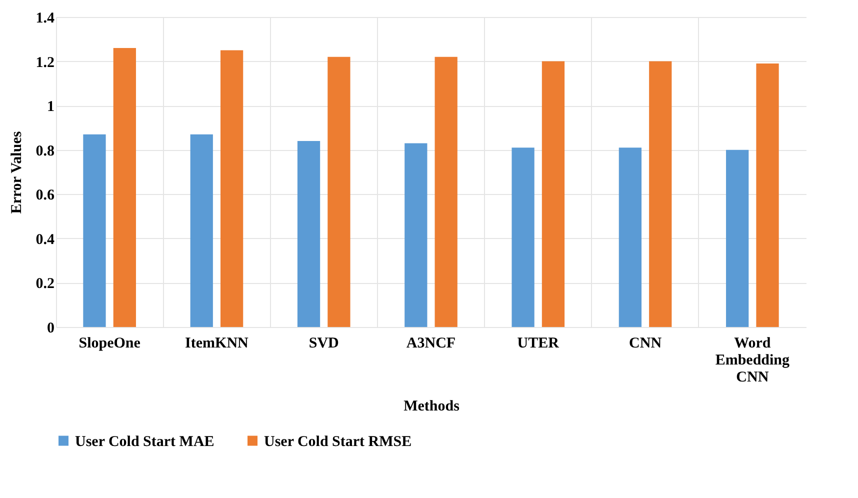 The height and width of the screenshot is (498, 858). Describe the element at coordinates (16, 172) in the screenshot. I see `y-axis-title: Error Values` at that location.